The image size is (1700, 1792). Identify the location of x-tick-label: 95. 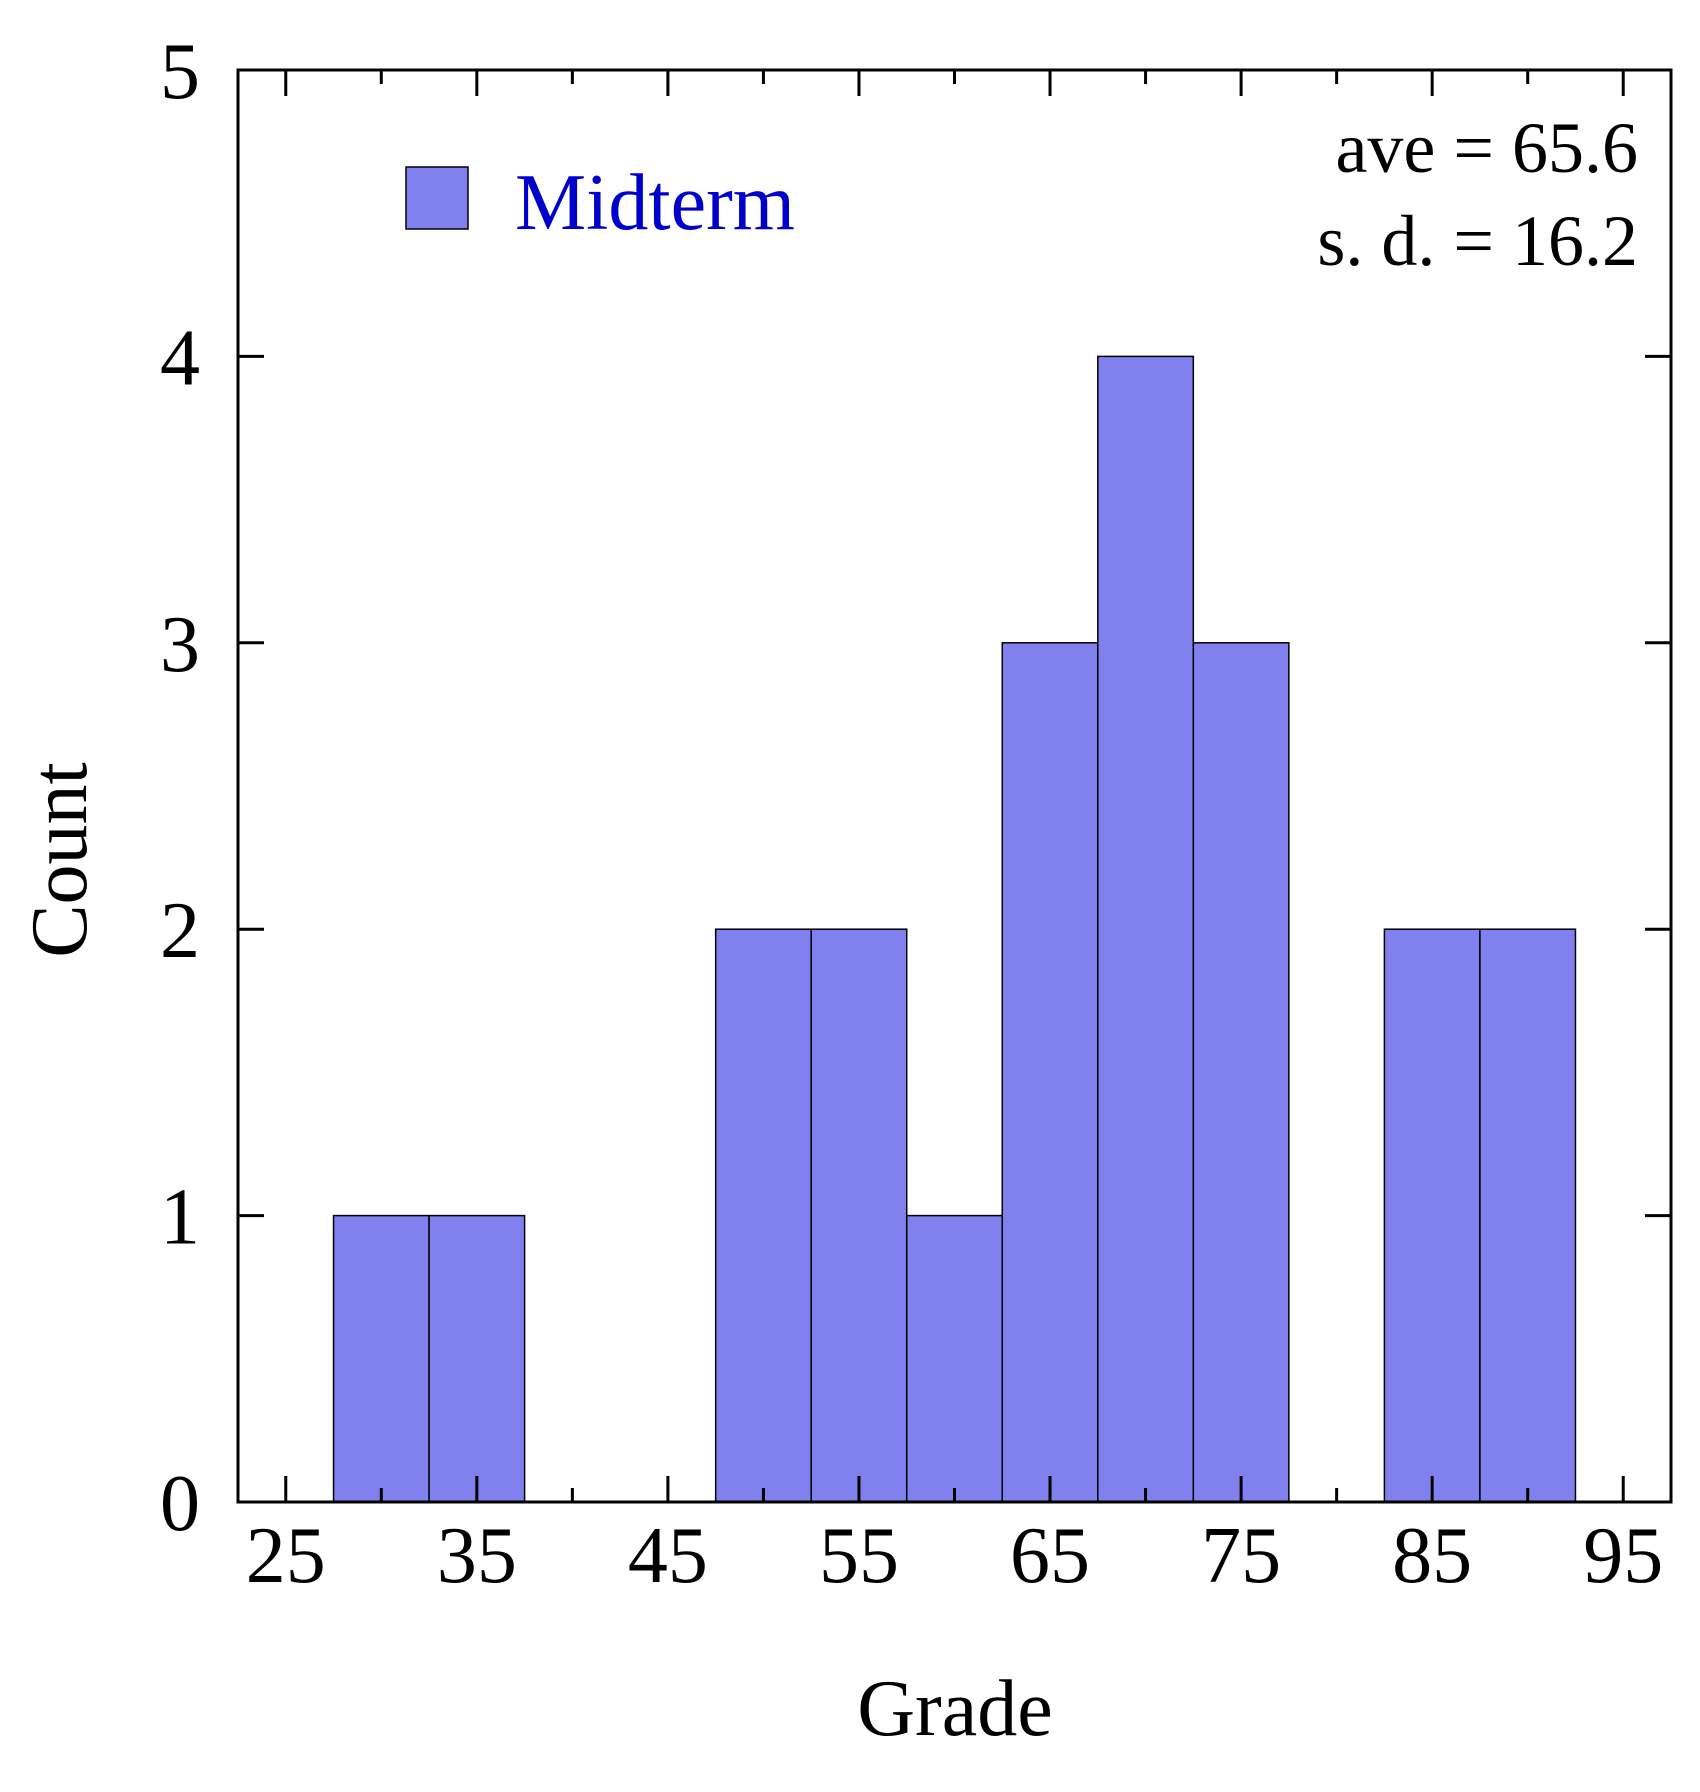
(1623, 1556).